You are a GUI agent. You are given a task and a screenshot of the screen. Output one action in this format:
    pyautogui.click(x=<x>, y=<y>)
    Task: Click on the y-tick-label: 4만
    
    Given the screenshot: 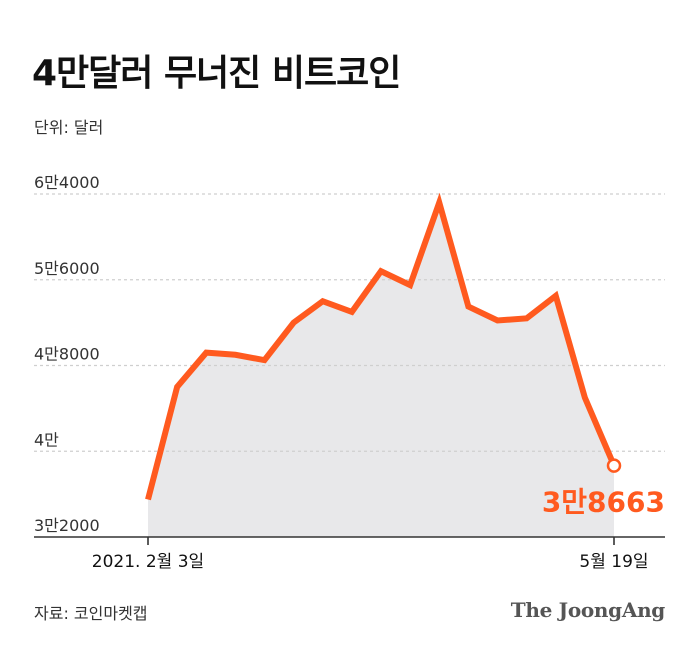 What is the action you would take?
    pyautogui.click(x=46, y=439)
    